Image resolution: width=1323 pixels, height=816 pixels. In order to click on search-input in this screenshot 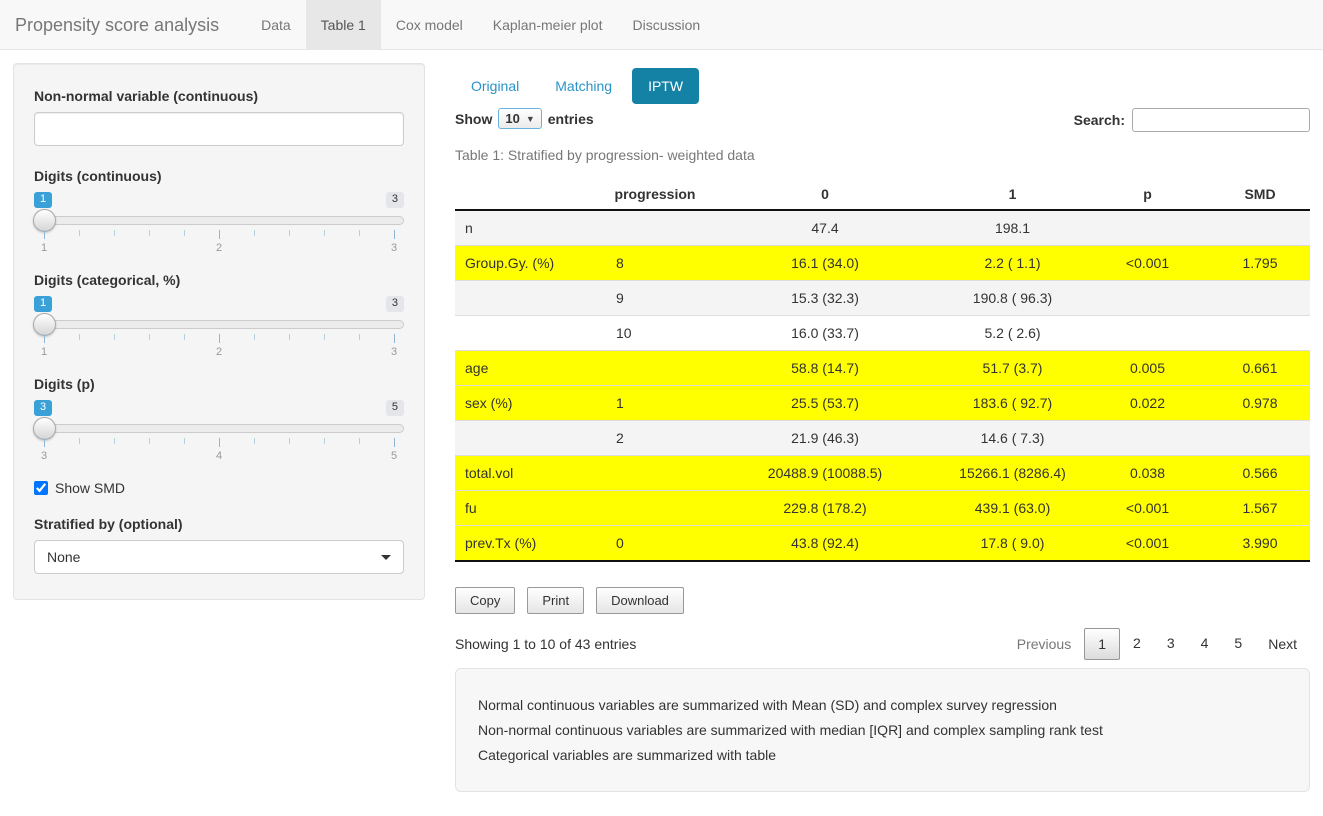, I will do `click(1221, 120)`.